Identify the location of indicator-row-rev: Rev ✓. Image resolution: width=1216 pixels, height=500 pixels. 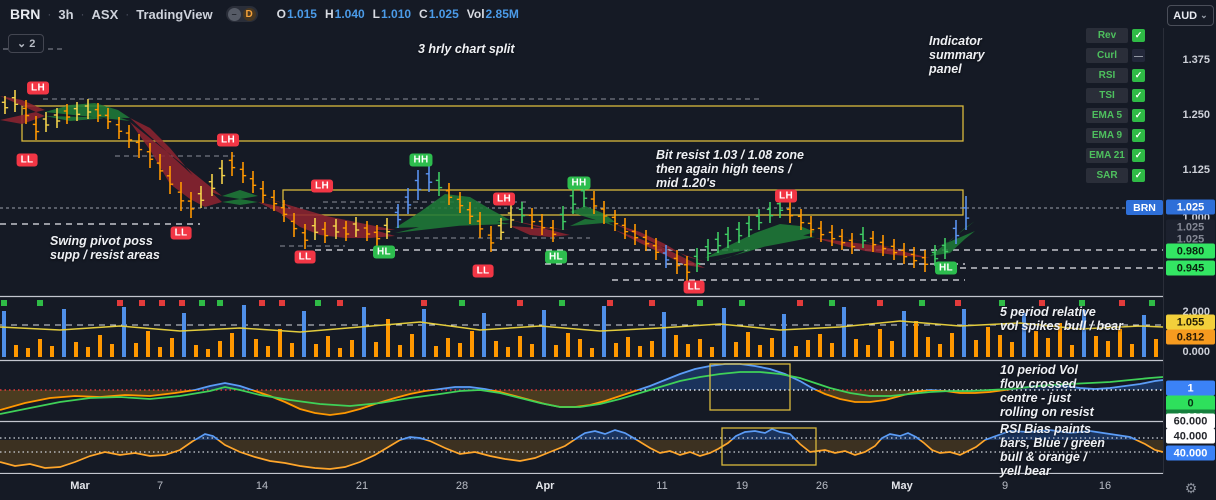
(1115, 35).